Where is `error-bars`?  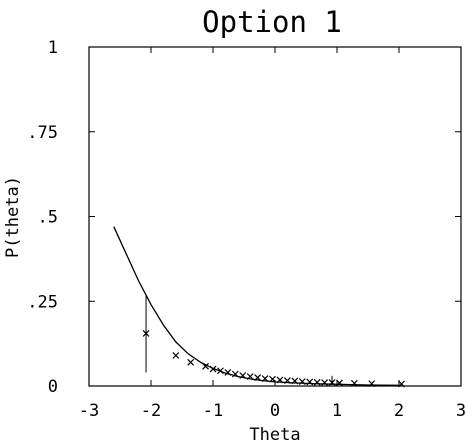 error-bars is located at coordinates (239, 340).